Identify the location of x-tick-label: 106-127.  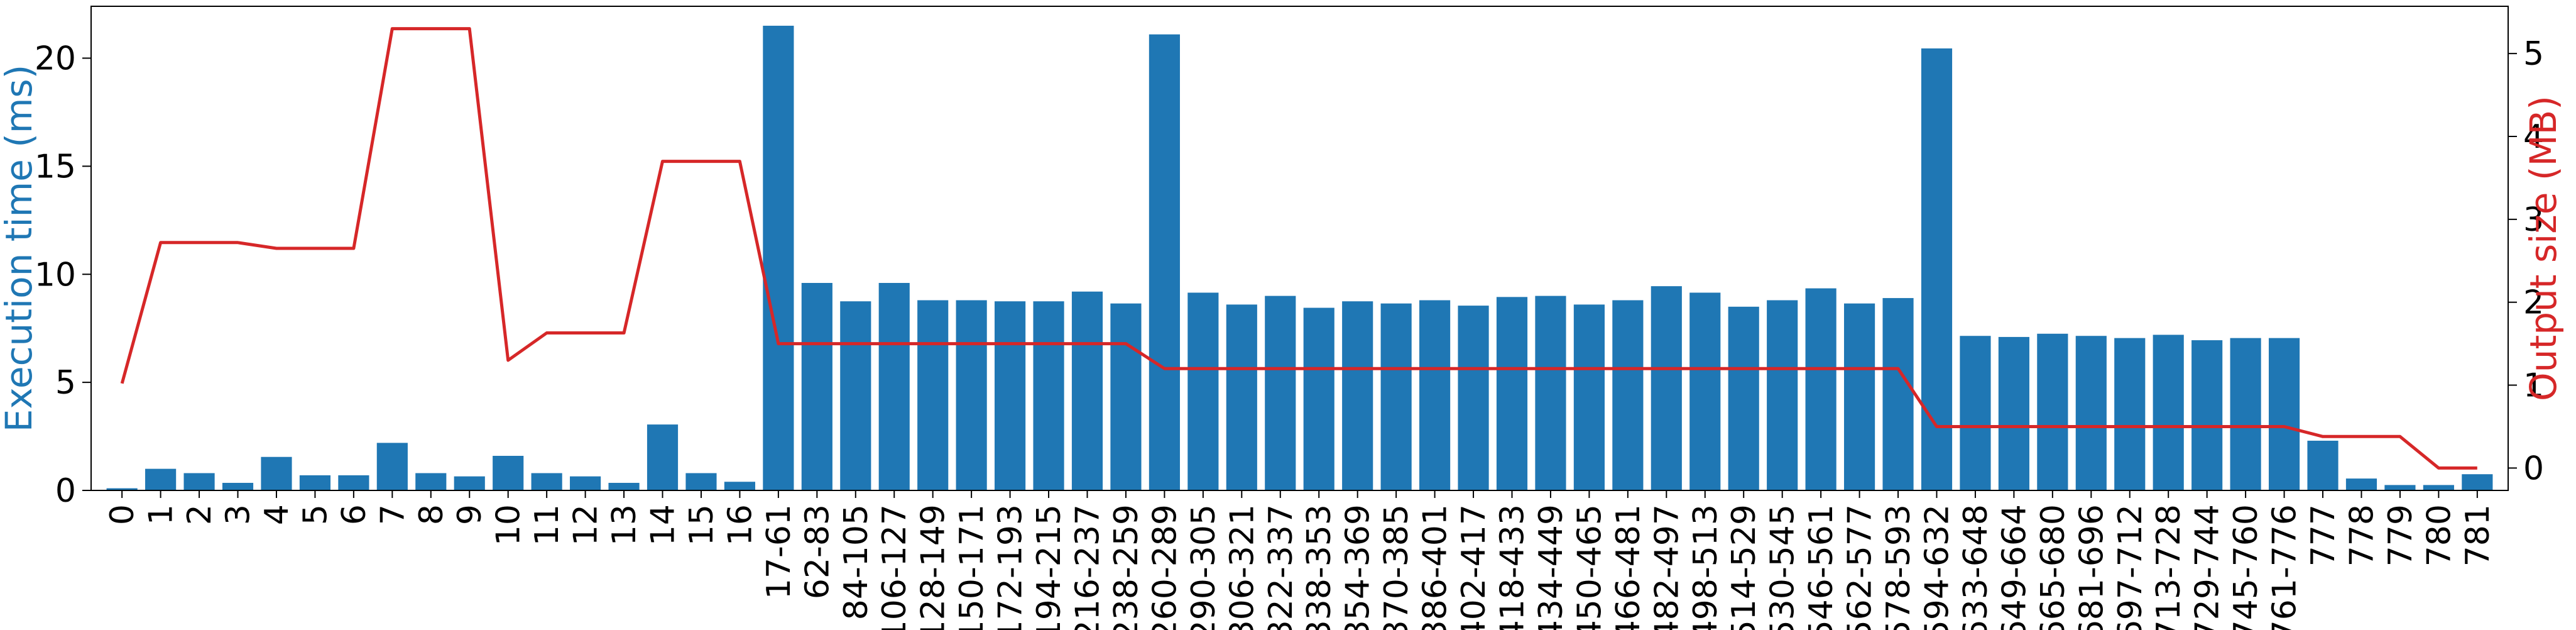
(895, 567).